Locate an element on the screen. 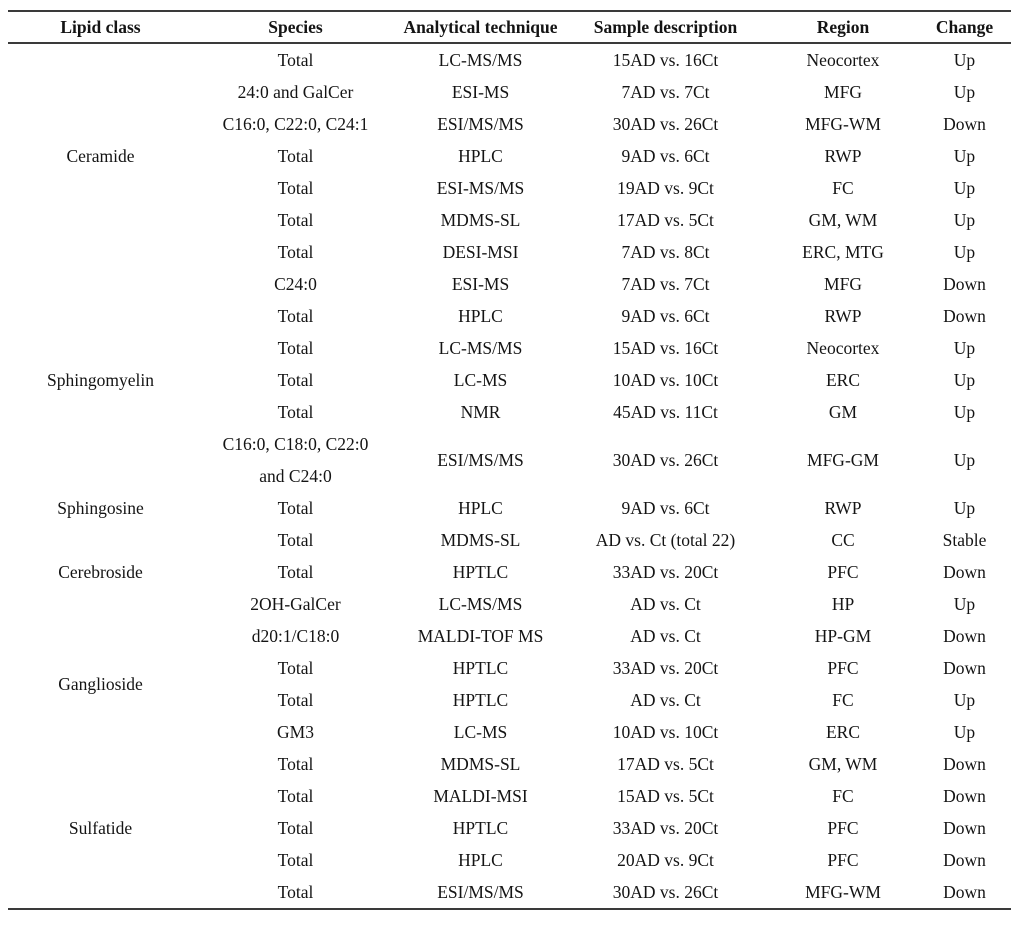  table-row: Total ESI/MS/MS 30AD vs. 26Ct MFG-WM Down is located at coordinates (509, 892).